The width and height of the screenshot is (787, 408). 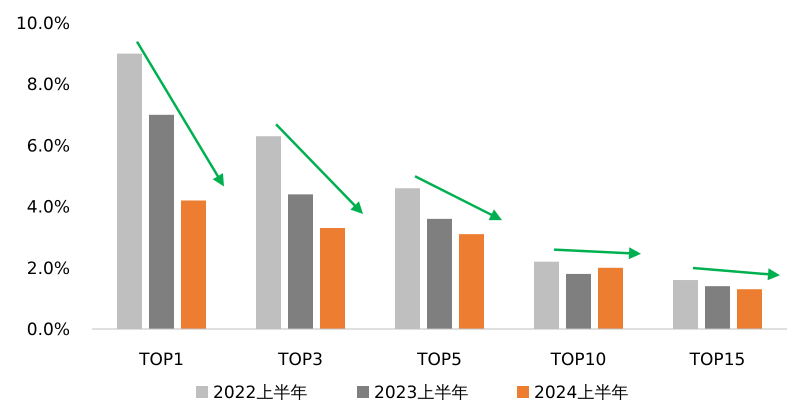 I want to click on x-tick-label: TOP3, so click(x=300, y=360).